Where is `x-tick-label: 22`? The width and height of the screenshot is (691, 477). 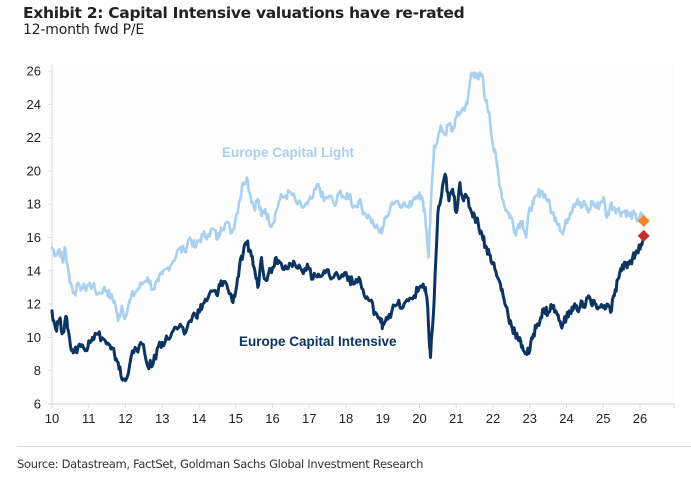
x-tick-label: 22 is located at coordinates (493, 418).